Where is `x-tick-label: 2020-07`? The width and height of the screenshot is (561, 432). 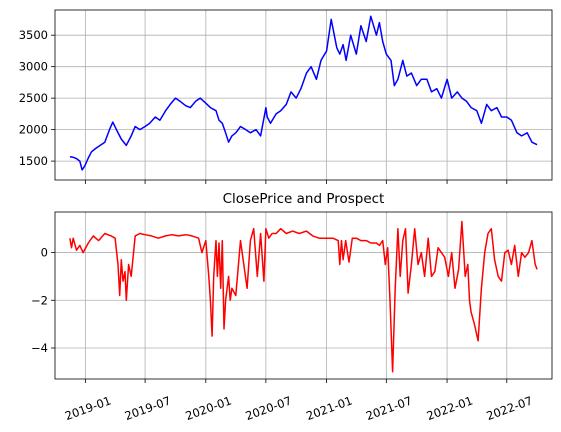 x-tick-label: 2020-07 is located at coordinates (269, 408).